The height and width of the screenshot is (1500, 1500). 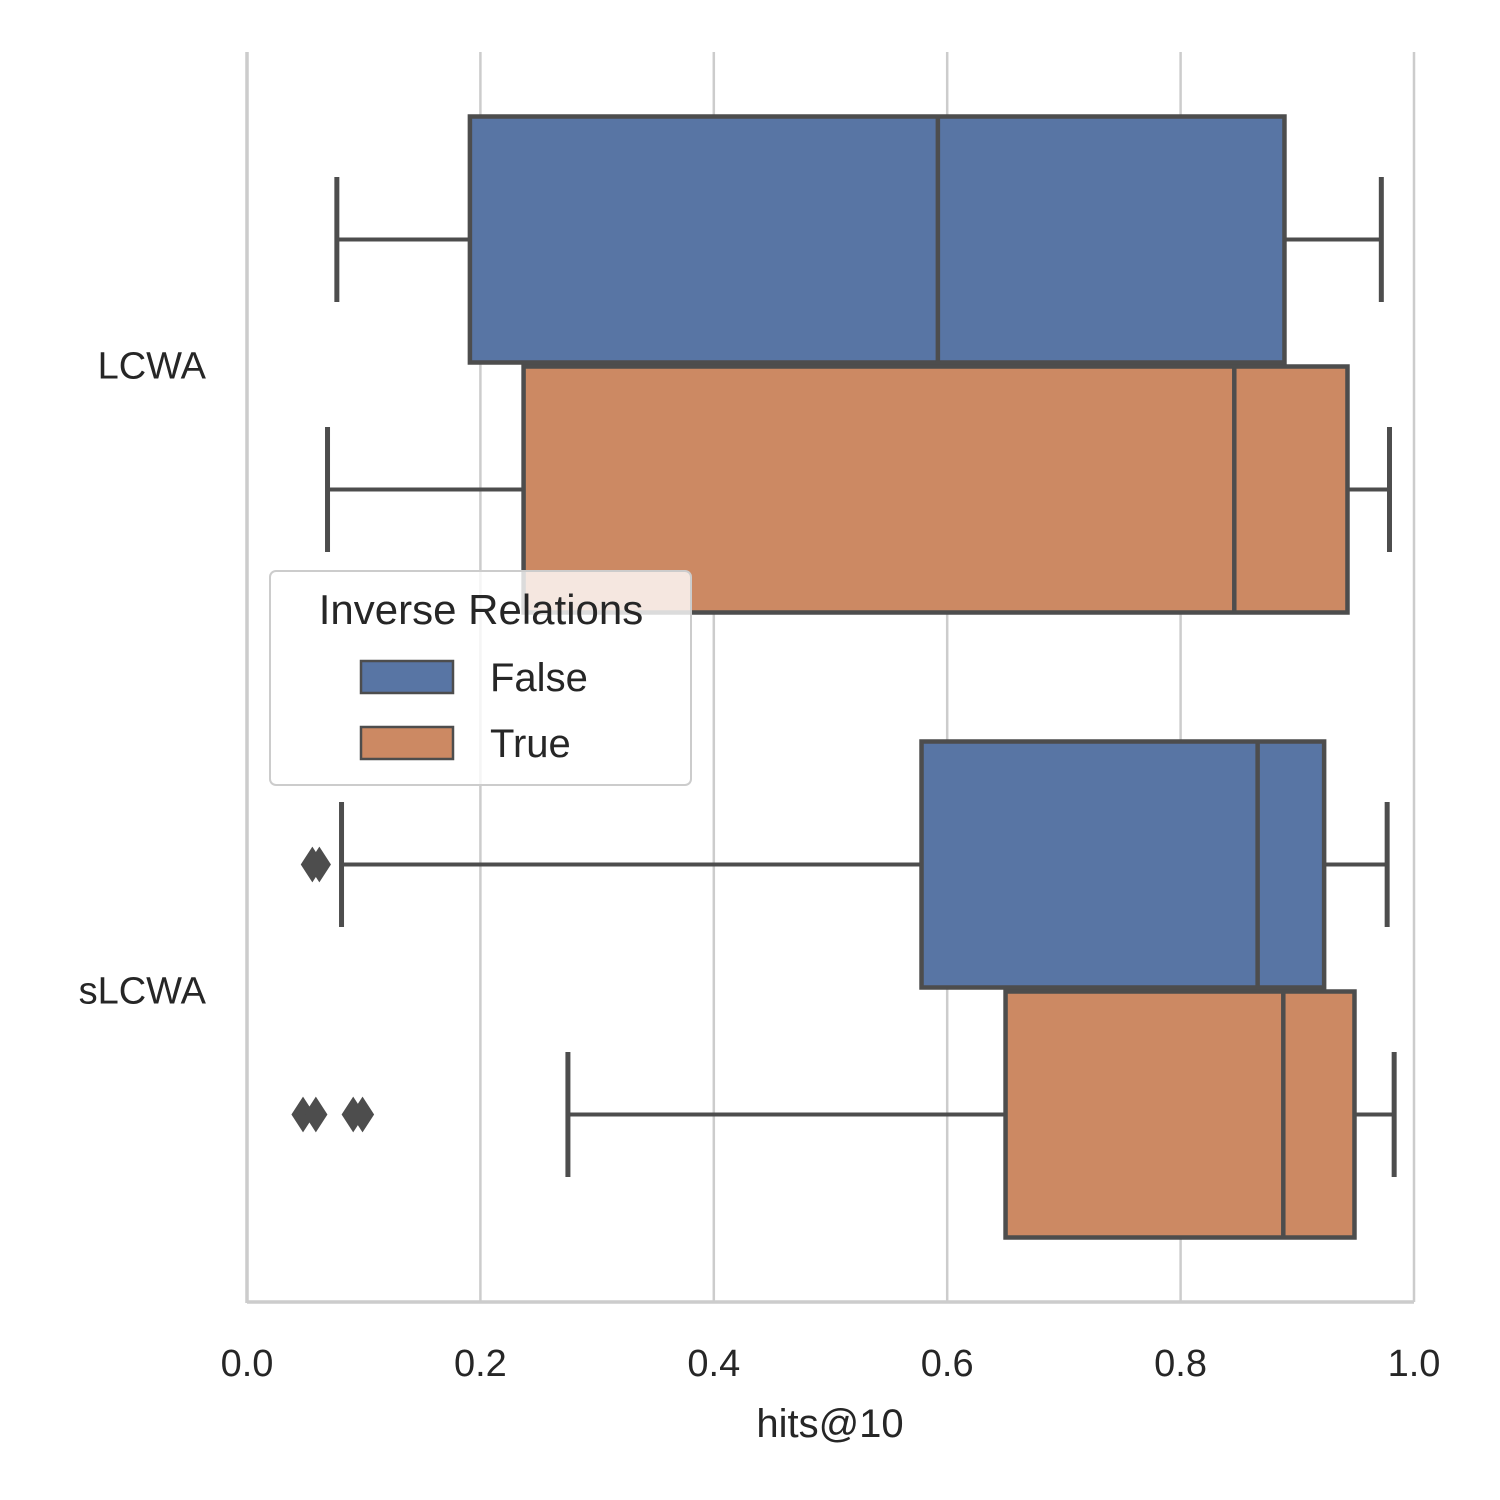 What do you see at coordinates (1414, 1364) in the screenshot?
I see `x-tick-label: 1.0` at bounding box center [1414, 1364].